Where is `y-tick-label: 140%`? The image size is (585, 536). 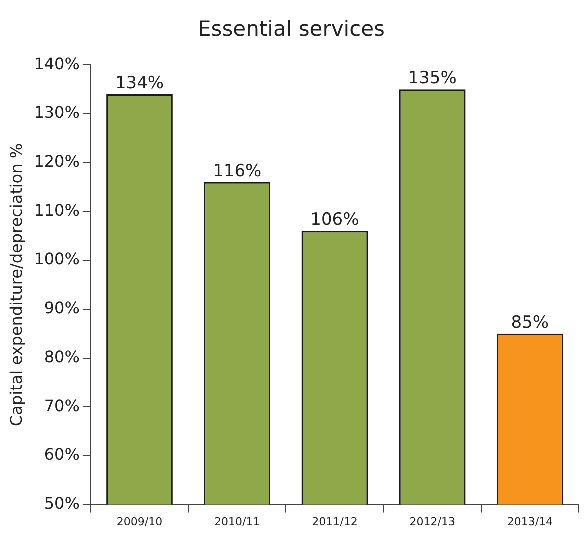 y-tick-label: 140% is located at coordinates (57, 64).